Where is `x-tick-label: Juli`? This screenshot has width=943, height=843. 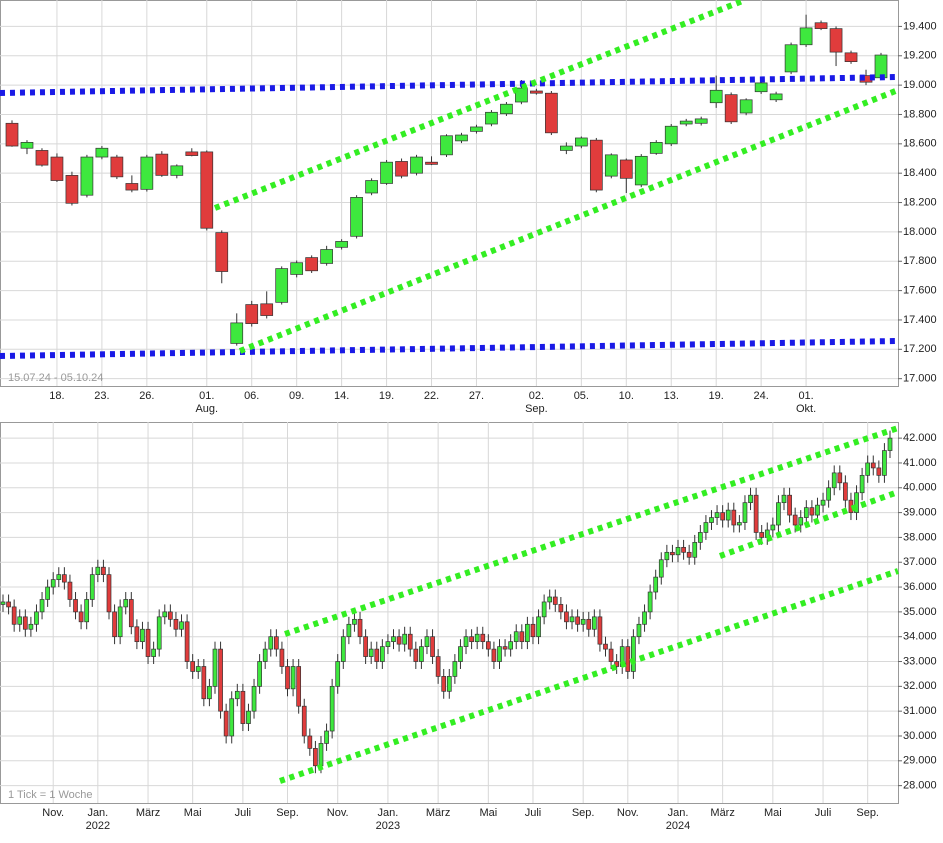
x-tick-label: Juli is located at coordinates (533, 813).